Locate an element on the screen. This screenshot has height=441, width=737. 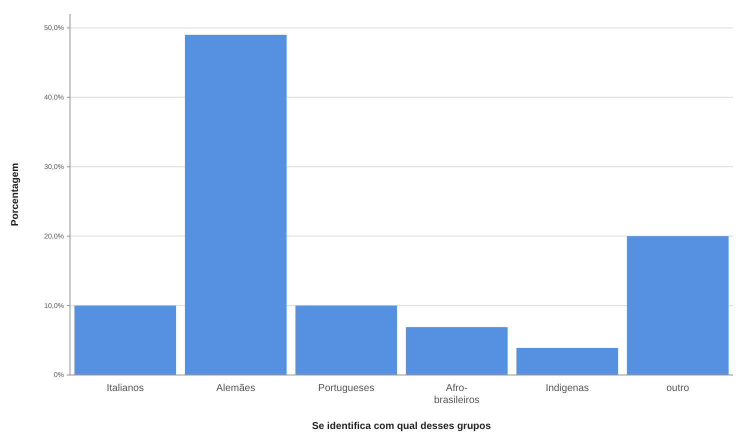
x-tick-label: Alemães is located at coordinates (236, 388).